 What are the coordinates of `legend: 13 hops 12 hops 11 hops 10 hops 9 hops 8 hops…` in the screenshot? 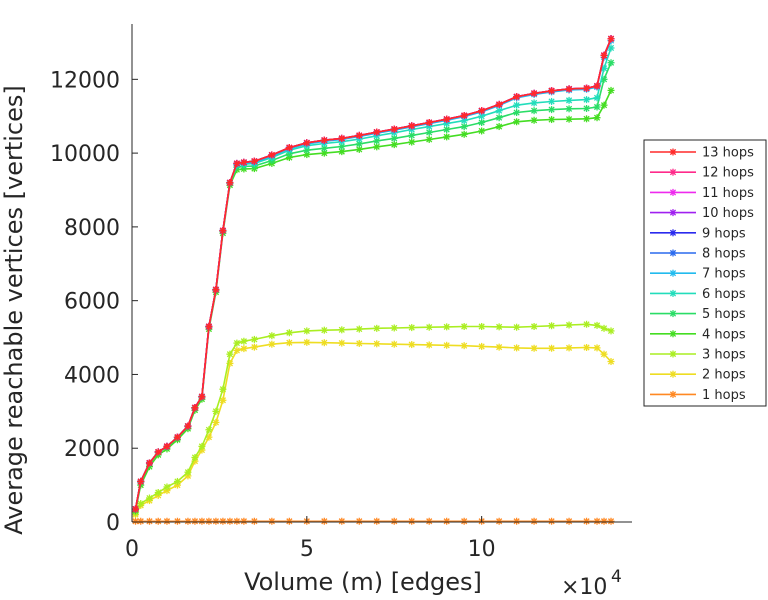 It's located at (705, 273).